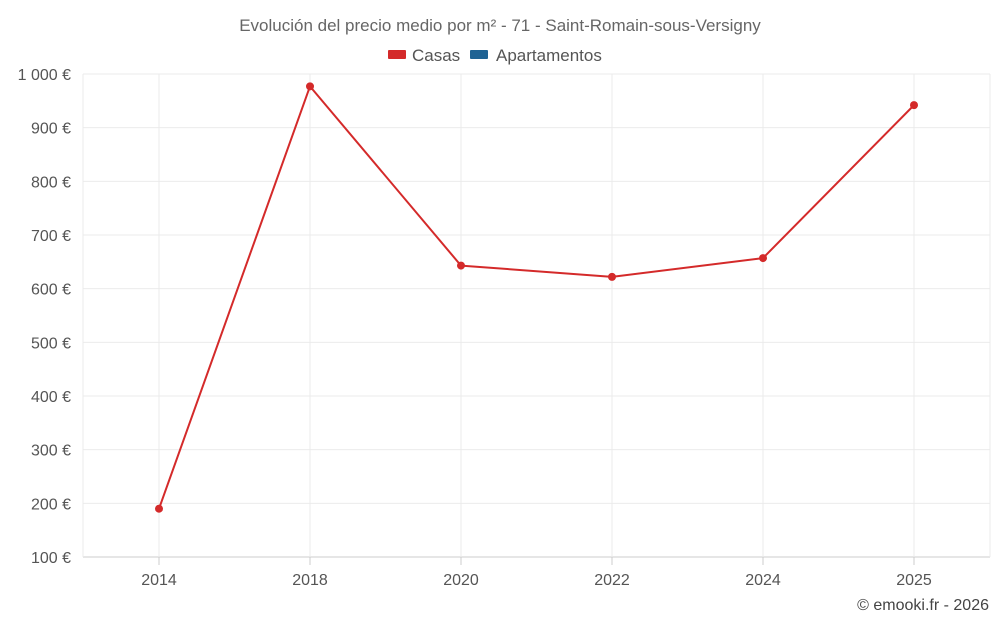 The width and height of the screenshot is (1000, 625). Describe the element at coordinates (310, 580) in the screenshot. I see `x-tick-label: 2018` at that location.